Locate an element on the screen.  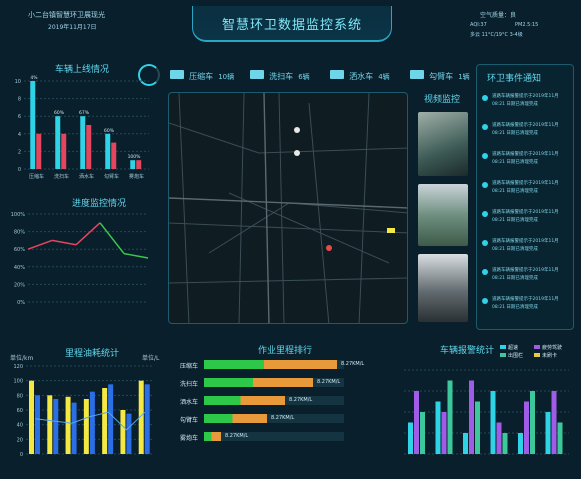
vehicle-count-item: 洒水车 4辆 is located at coordinates (360, 73).